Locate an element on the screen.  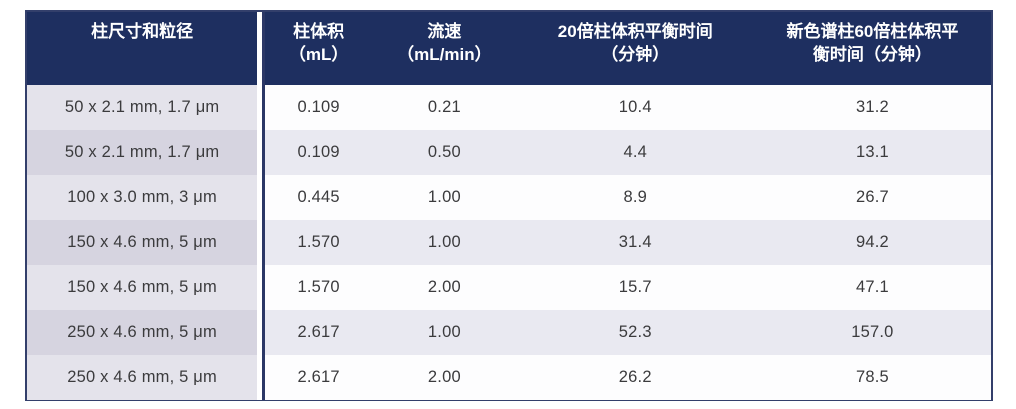
cell-20x-time: 15.7 is located at coordinates (635, 287).